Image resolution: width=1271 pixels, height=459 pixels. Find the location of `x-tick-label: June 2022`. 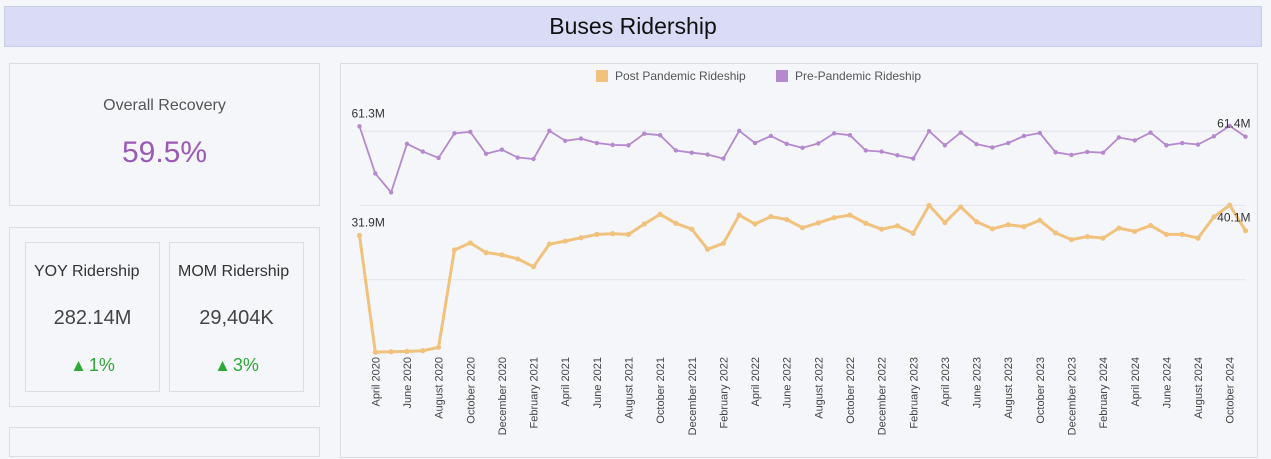

x-tick-label: June 2022 is located at coordinates (788, 382).